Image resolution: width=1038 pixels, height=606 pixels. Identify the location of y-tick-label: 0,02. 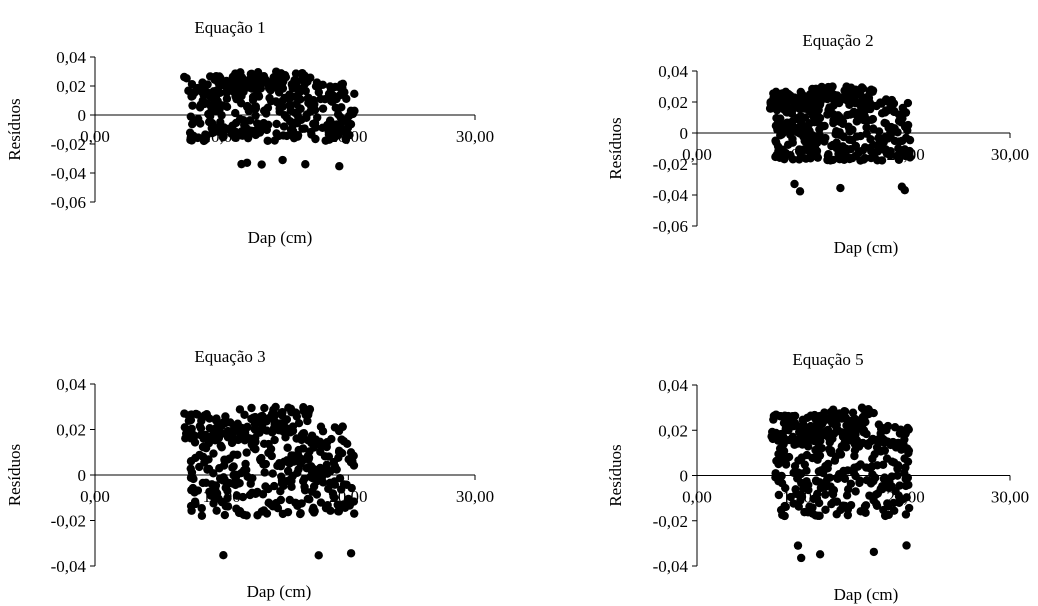
(71, 430).